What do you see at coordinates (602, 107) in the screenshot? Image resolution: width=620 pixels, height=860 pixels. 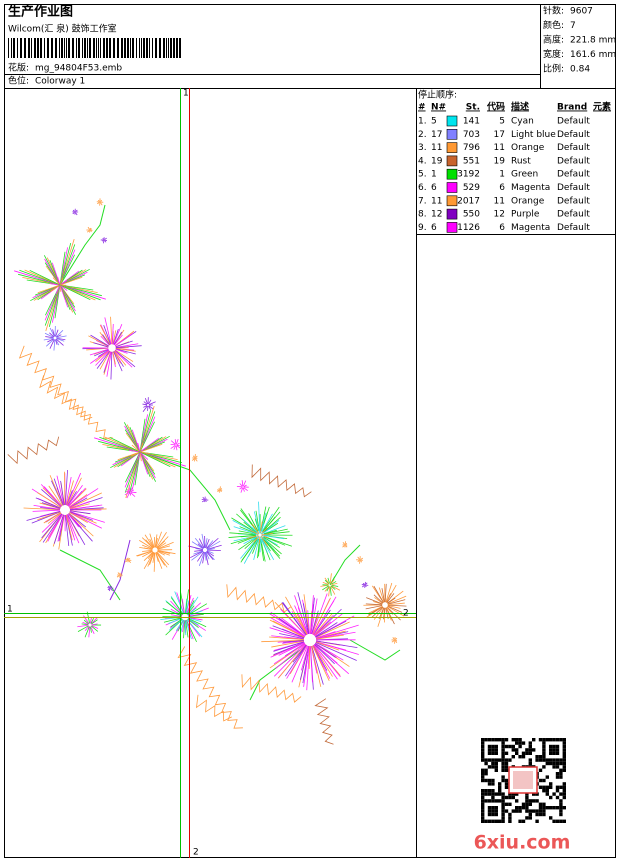 I see `column-header: 元素` at bounding box center [602, 107].